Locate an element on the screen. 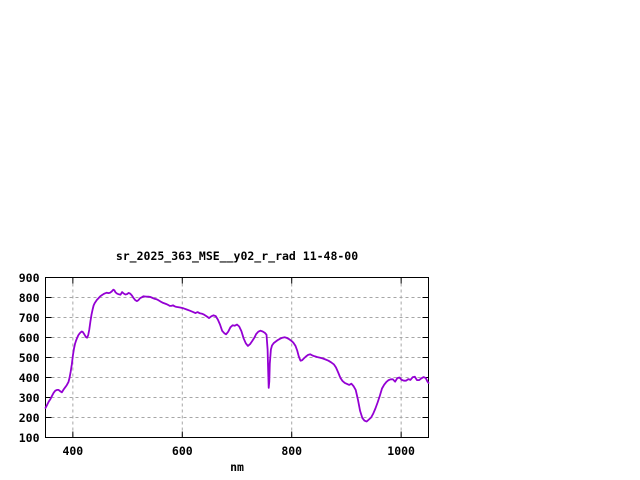 The image size is (640, 480). y-tick-label: 200 is located at coordinates (29, 417).